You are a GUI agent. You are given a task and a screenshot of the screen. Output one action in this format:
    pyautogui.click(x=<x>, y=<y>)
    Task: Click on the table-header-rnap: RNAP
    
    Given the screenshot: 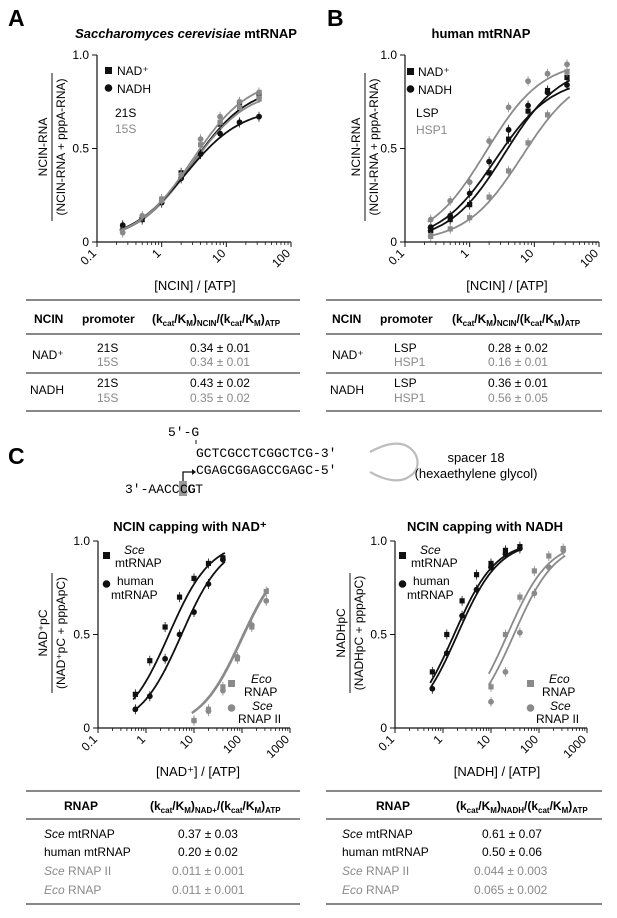 What is the action you would take?
    pyautogui.click(x=393, y=806)
    